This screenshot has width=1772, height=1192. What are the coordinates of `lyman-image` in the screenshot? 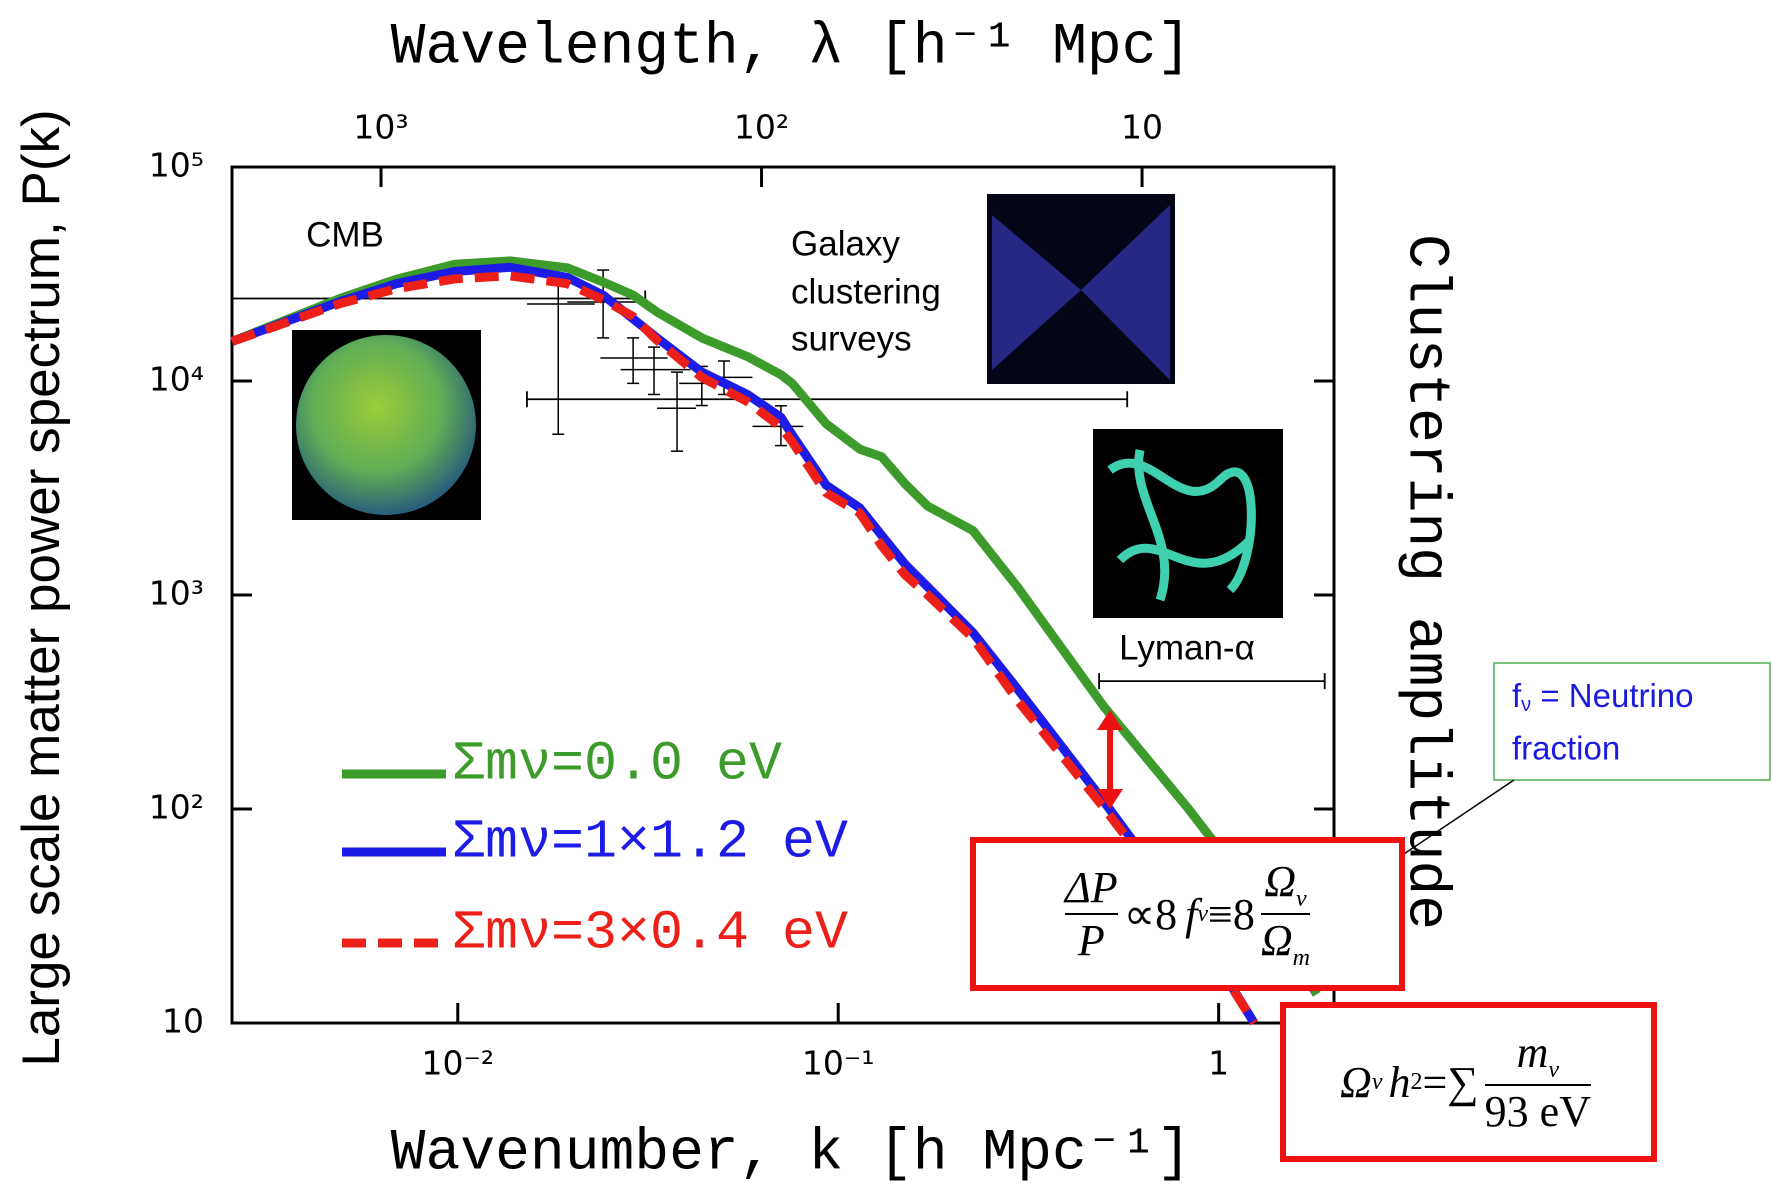 It's located at (1188, 523).